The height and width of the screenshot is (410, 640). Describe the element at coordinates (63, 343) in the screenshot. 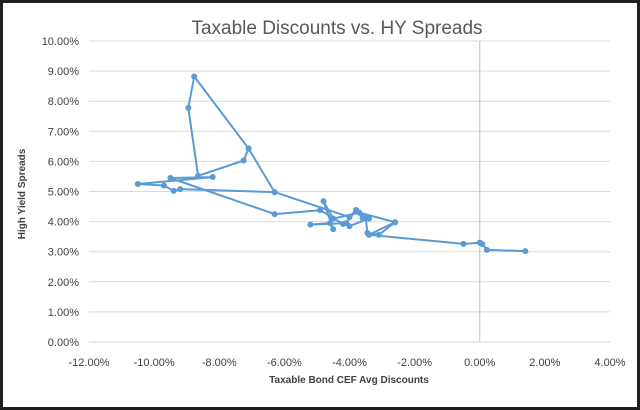

I see `y-tick-label: 0.00%` at that location.